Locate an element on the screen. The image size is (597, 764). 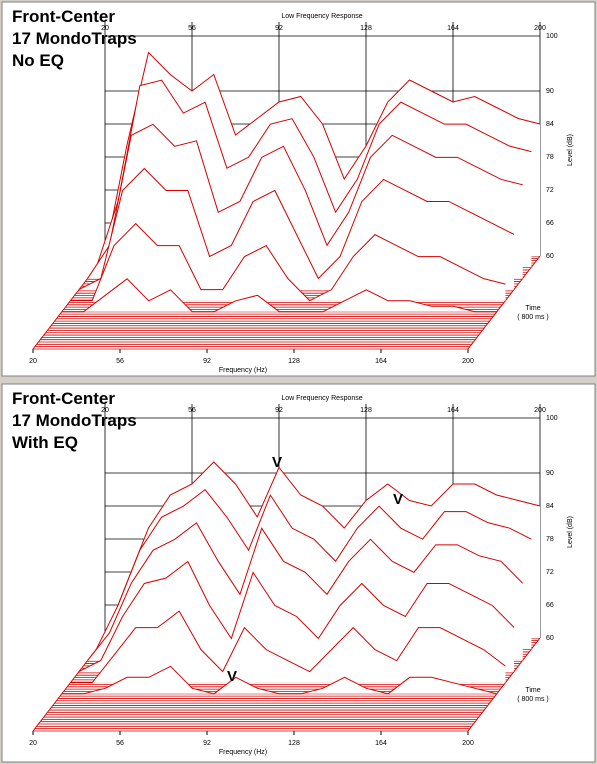
panel-title: With EQ is located at coordinates (45, 442).